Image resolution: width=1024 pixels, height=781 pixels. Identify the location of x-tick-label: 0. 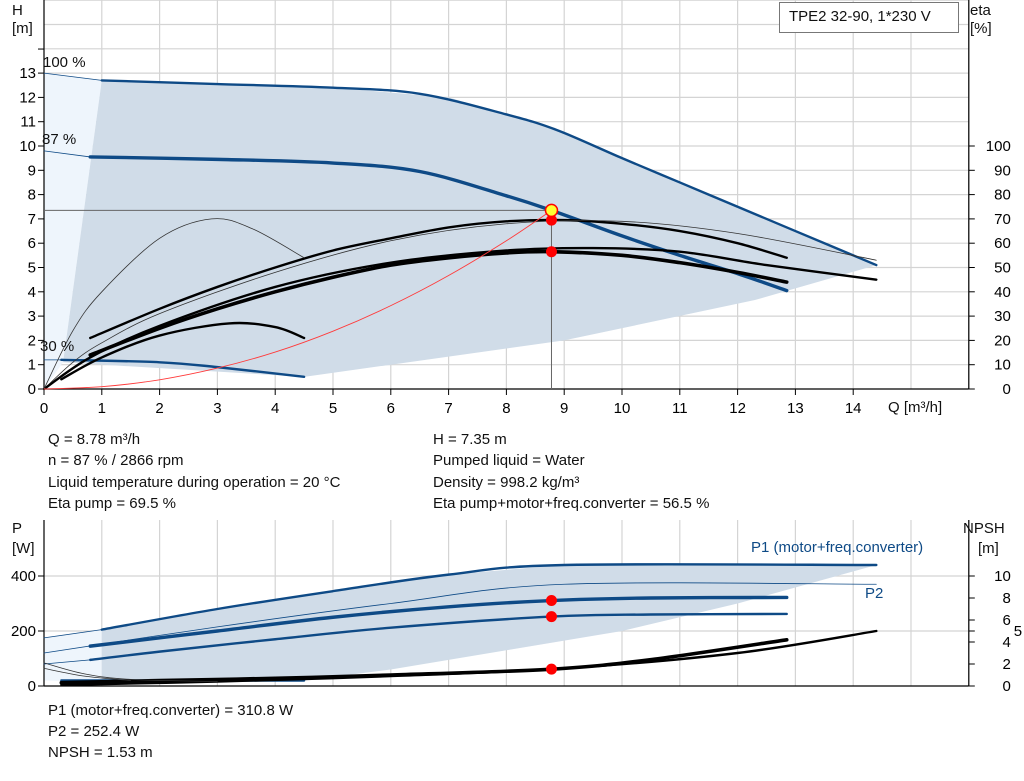
(44, 408).